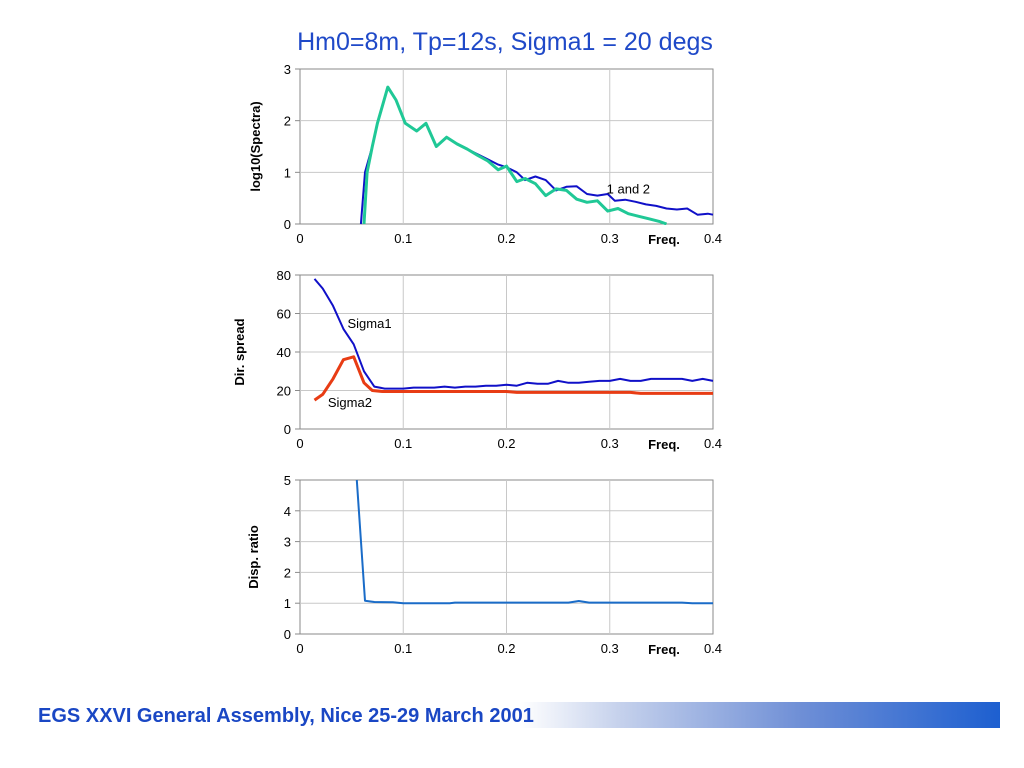 This screenshot has height=768, width=1024. What do you see at coordinates (287, 480) in the screenshot?
I see `y-tick-label: 5` at bounding box center [287, 480].